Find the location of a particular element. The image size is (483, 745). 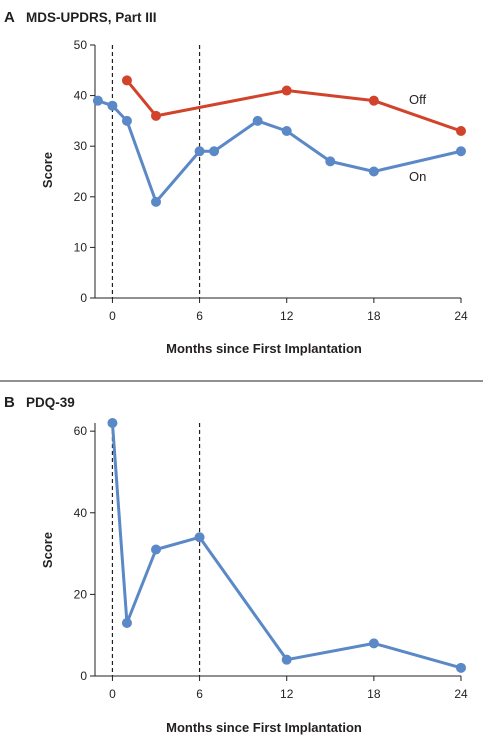

panel-a-y-axis-title: Score is located at coordinates (47, 170).